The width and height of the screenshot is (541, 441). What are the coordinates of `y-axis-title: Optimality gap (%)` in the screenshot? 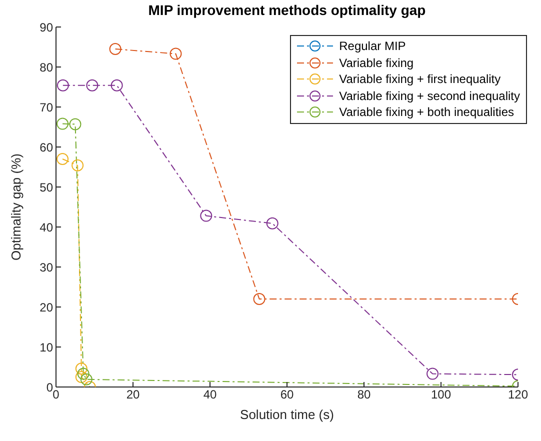 It's located at (16, 207).